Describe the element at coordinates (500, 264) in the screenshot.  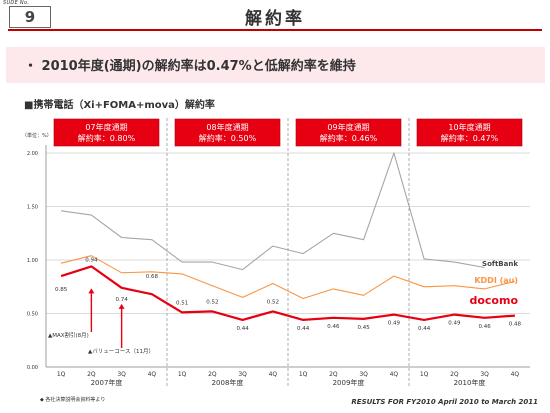
I see `softbank-legend-label: SoftBank` at that location.